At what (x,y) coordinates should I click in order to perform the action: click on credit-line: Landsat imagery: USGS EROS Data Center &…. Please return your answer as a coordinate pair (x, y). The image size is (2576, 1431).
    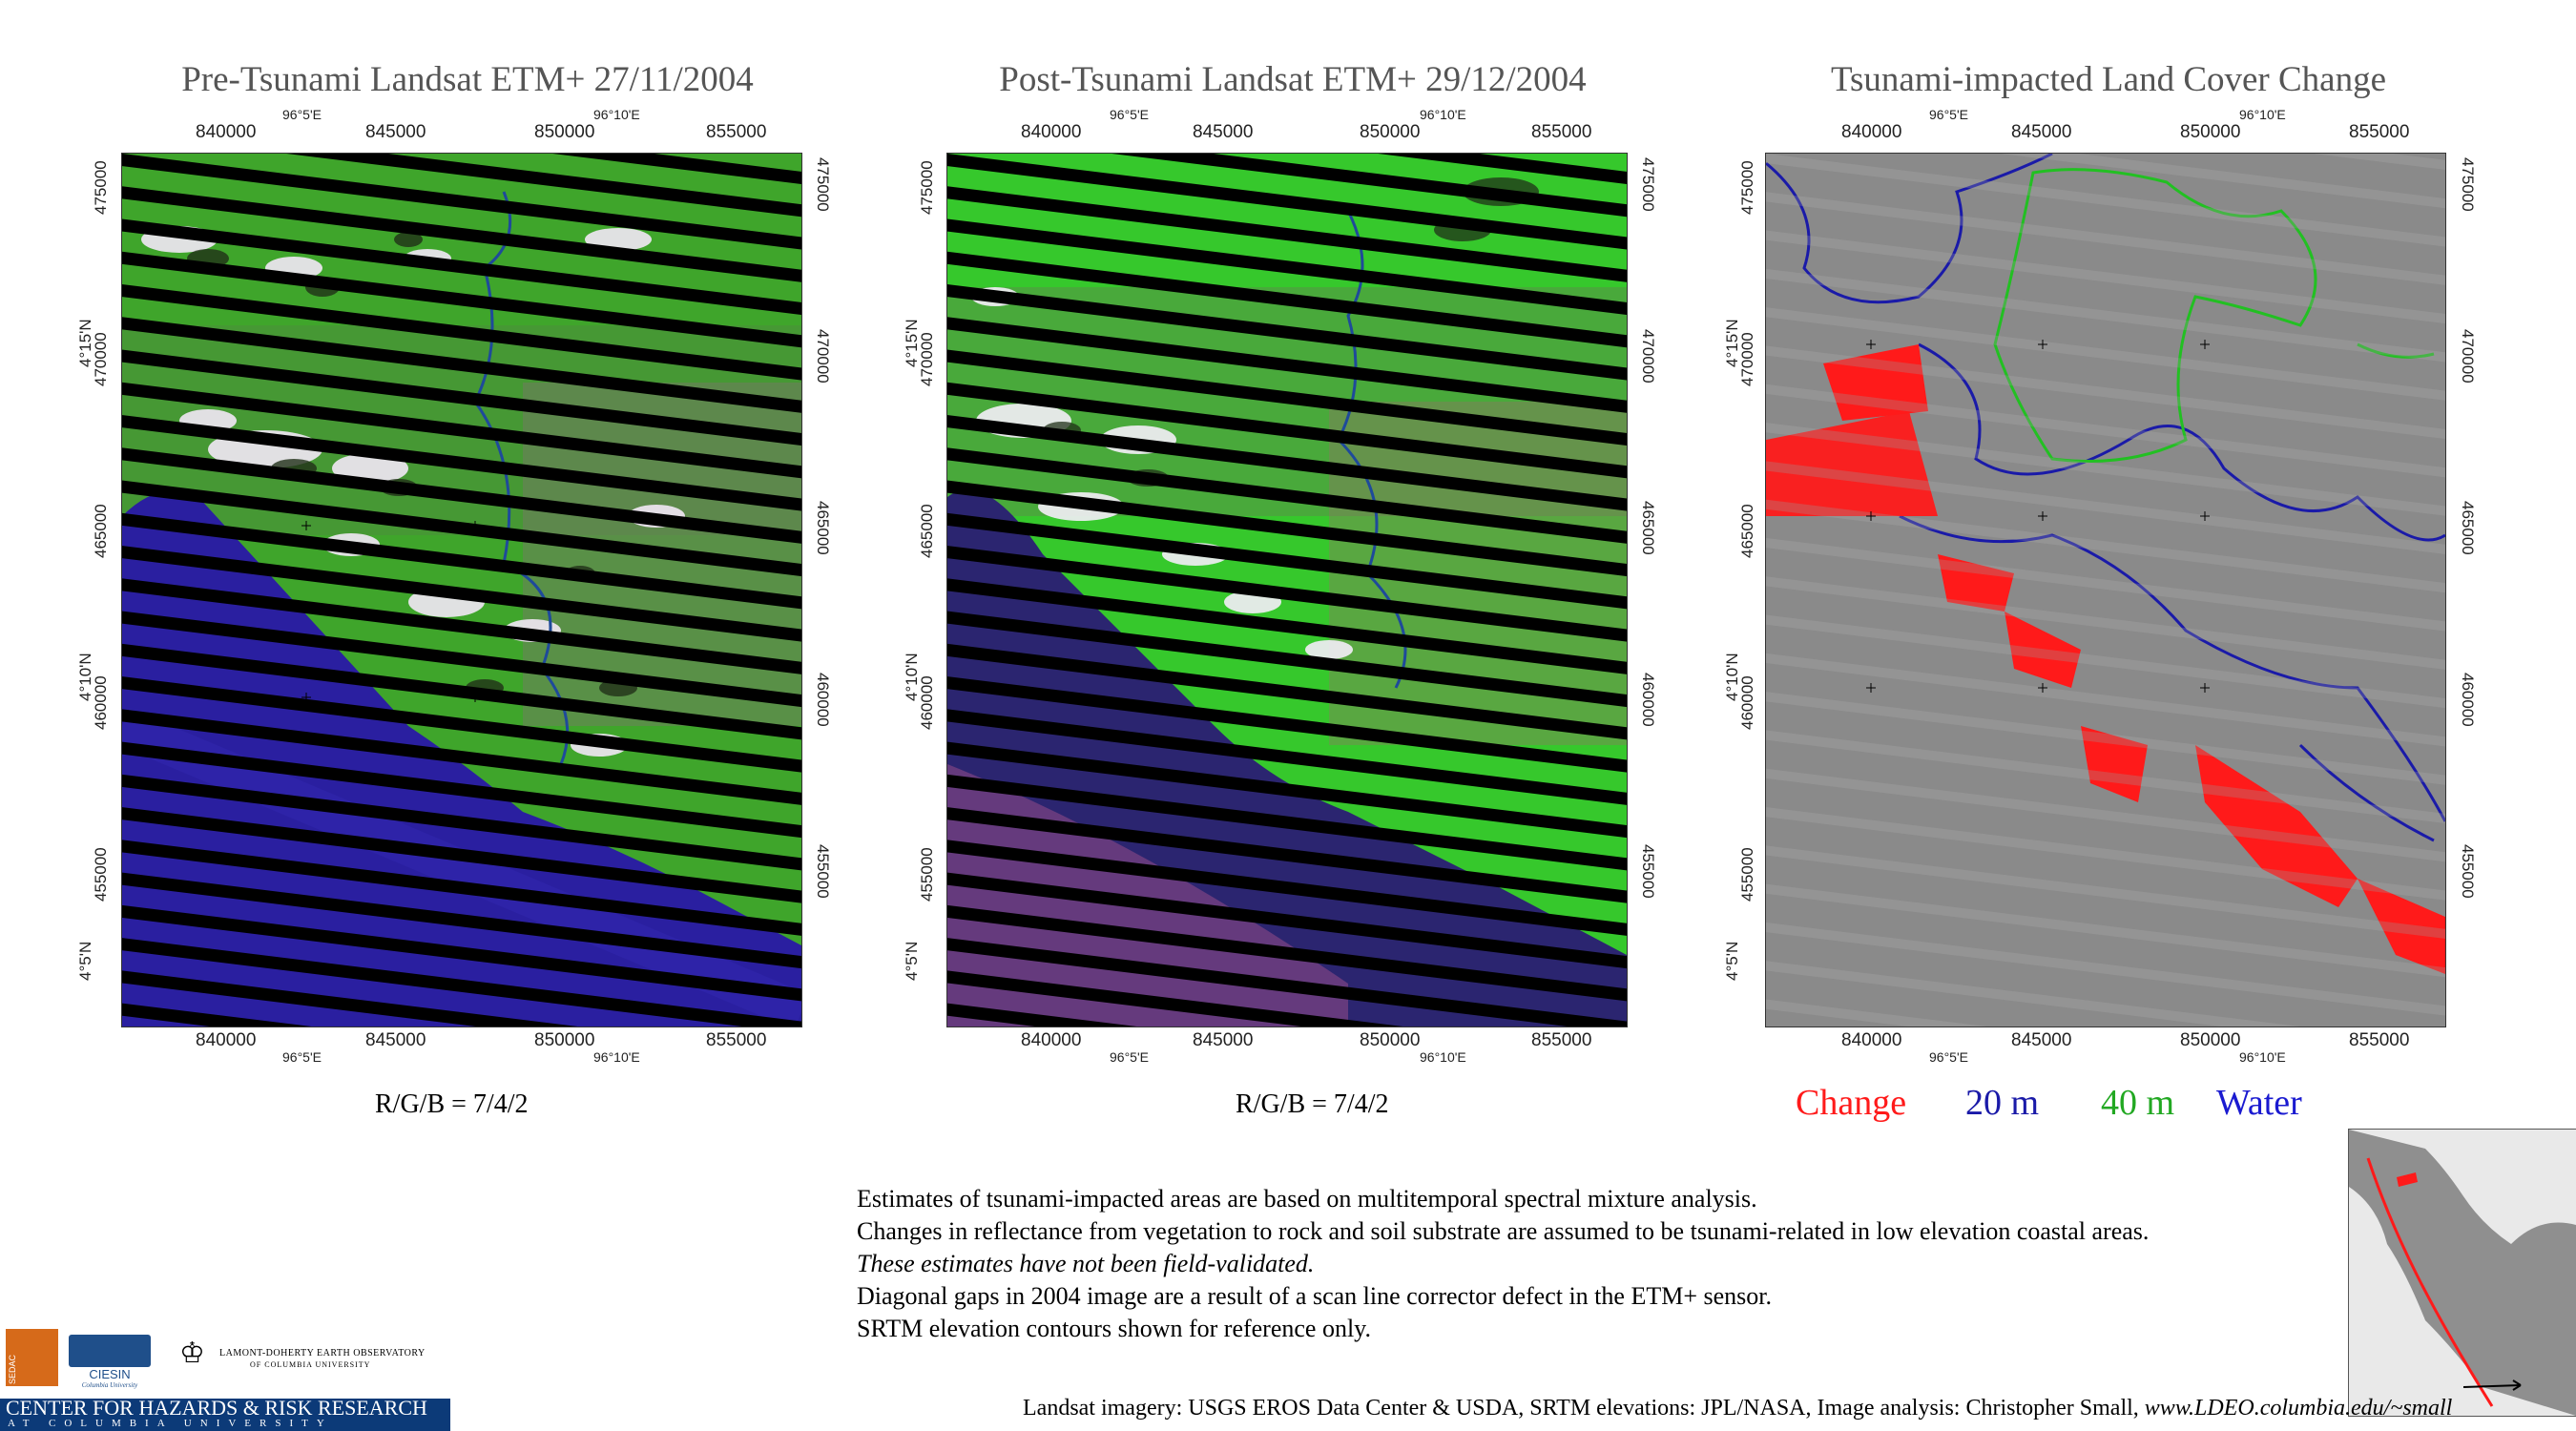
    Looking at the image, I should click on (1737, 1408).